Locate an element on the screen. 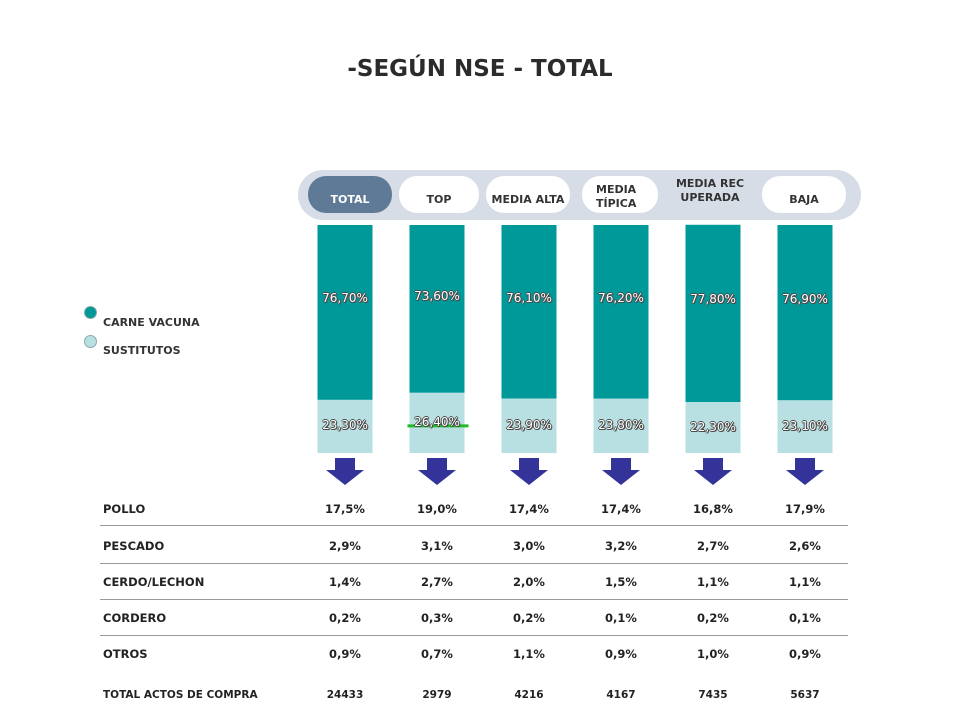 The height and width of the screenshot is (720, 960). data-label-sustitutos-media-recuperada: 22,30% is located at coordinates (713, 426).